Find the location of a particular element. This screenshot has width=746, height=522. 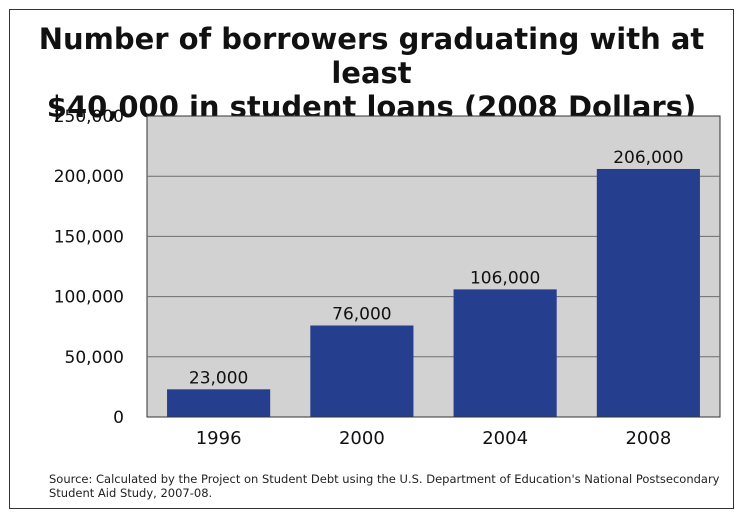

y-tick-label: 250,000 is located at coordinates (89, 117).